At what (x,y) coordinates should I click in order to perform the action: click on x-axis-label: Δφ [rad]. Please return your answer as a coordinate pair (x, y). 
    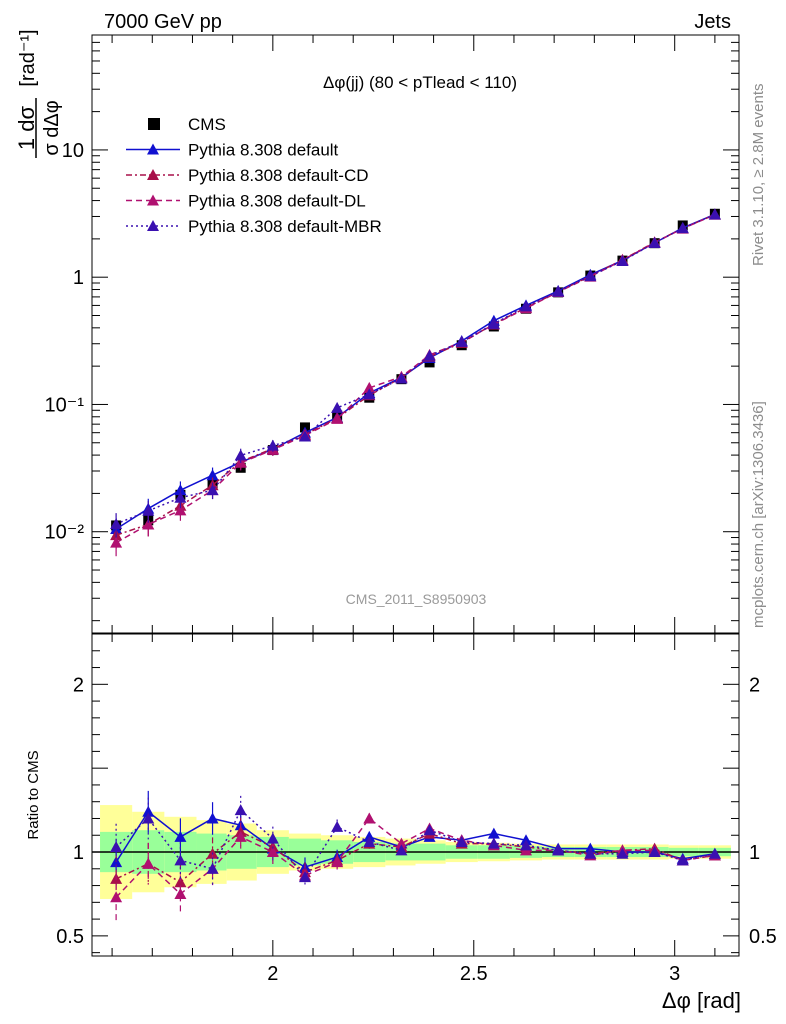
    Looking at the image, I should click on (701, 1000).